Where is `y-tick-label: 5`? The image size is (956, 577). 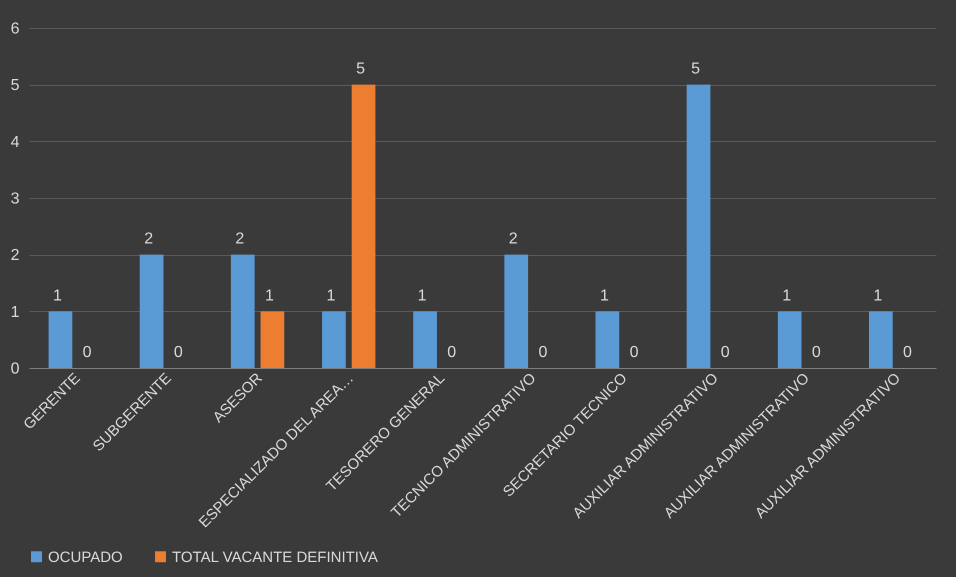
y-tick-label: 5 is located at coordinates (15, 85).